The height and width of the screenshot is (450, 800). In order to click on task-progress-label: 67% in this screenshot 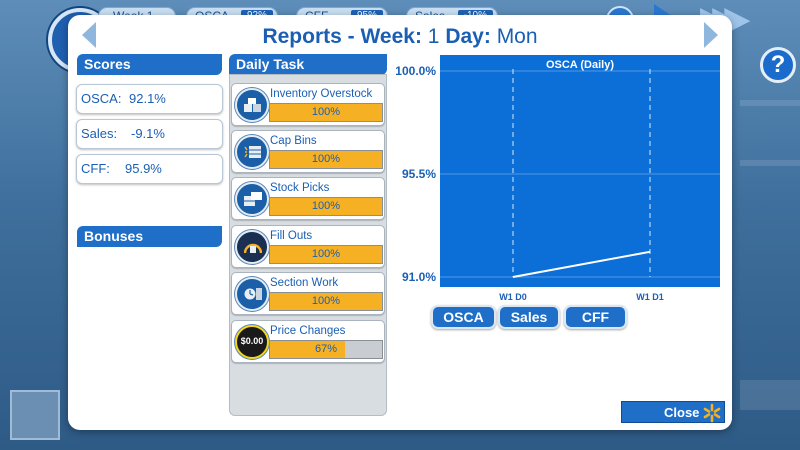, I will do `click(326, 349)`.